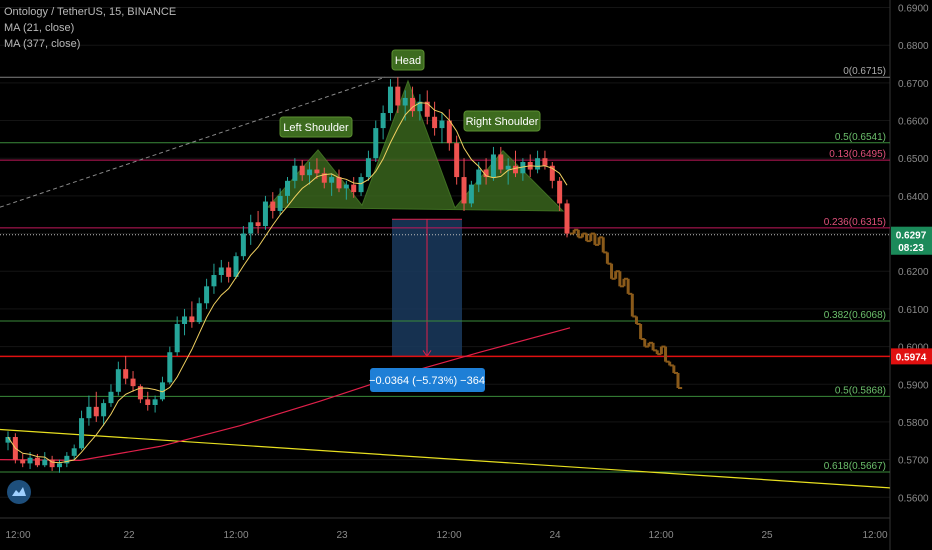 The image size is (932, 550). I want to click on head-label-box, so click(408, 60).